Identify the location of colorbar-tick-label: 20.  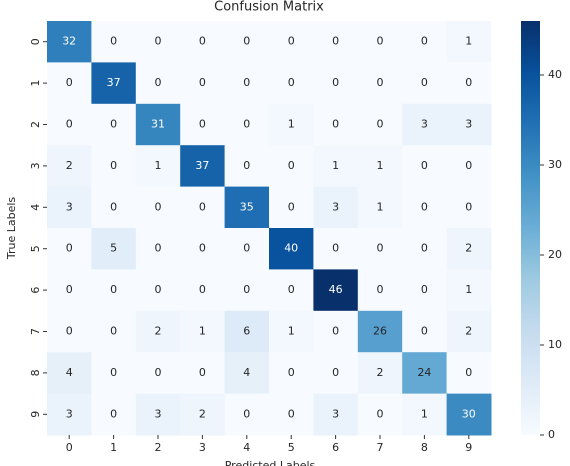
(555, 254).